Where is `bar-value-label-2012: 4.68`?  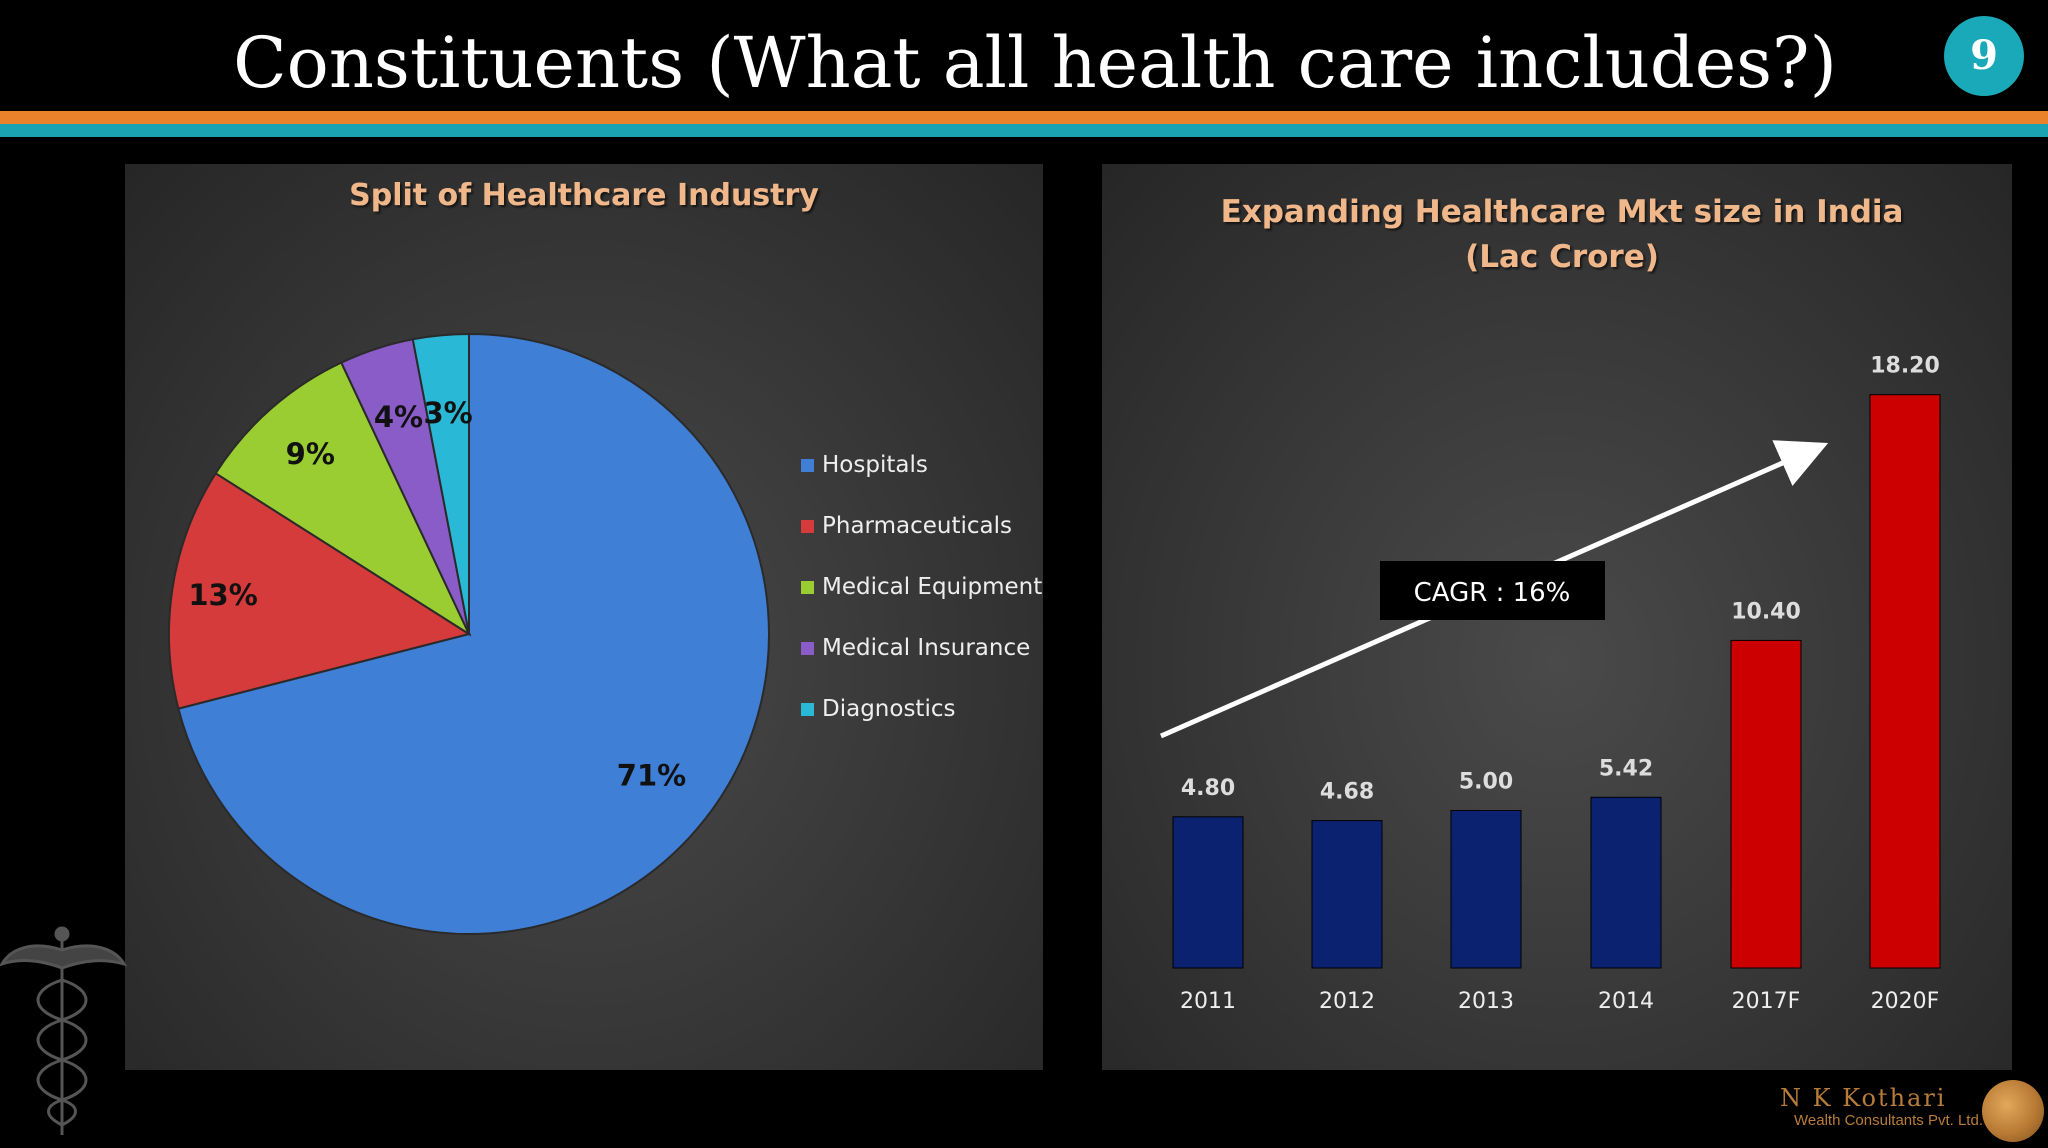
bar-value-label-2012: 4.68 is located at coordinates (1347, 792).